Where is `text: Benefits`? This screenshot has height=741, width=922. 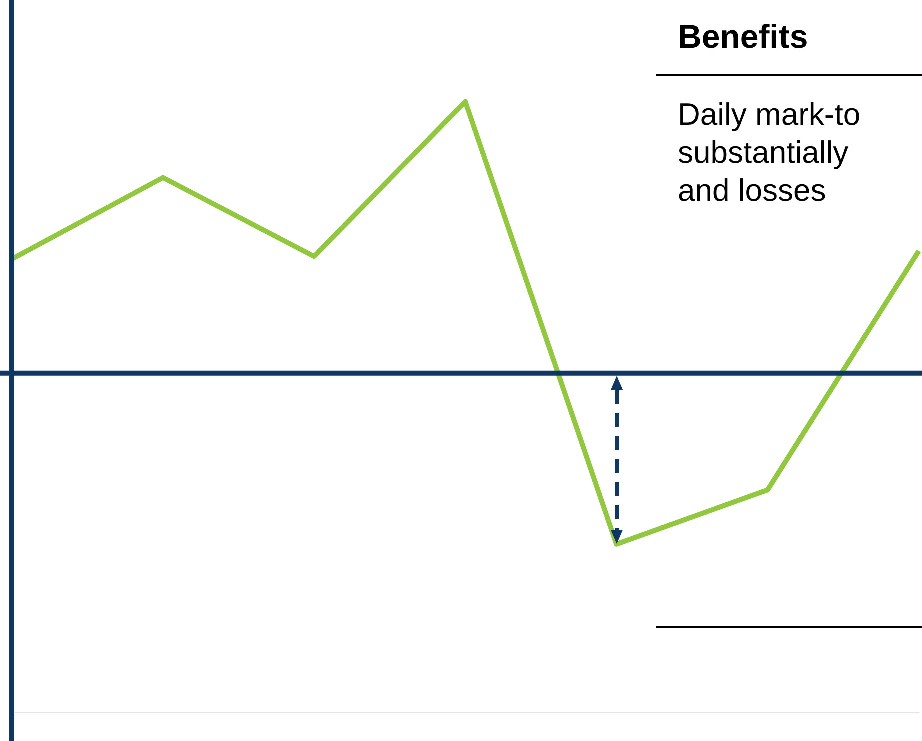 text: Benefits is located at coordinates (743, 37).